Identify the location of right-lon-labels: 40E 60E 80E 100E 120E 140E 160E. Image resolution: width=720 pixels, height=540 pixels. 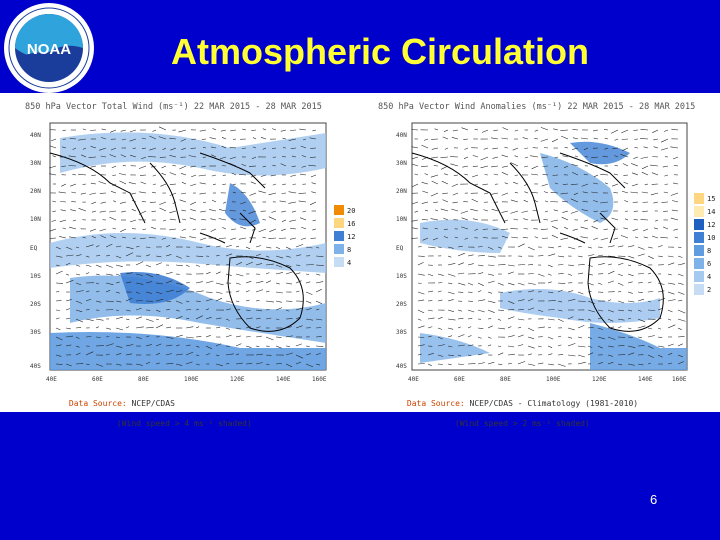
(547, 379).